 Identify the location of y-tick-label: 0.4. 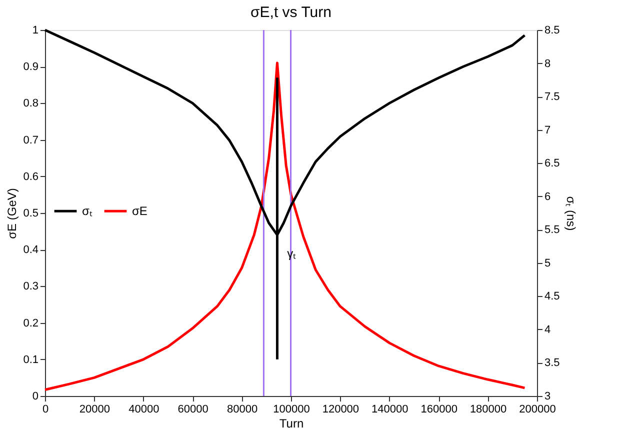
(30, 250).